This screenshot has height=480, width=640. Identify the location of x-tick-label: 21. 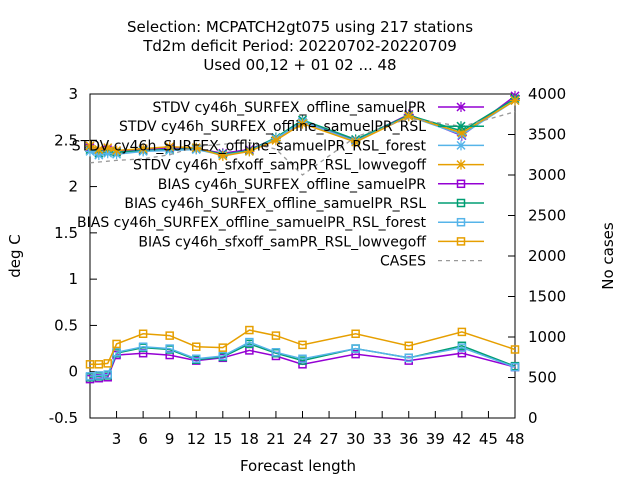
(275, 439).